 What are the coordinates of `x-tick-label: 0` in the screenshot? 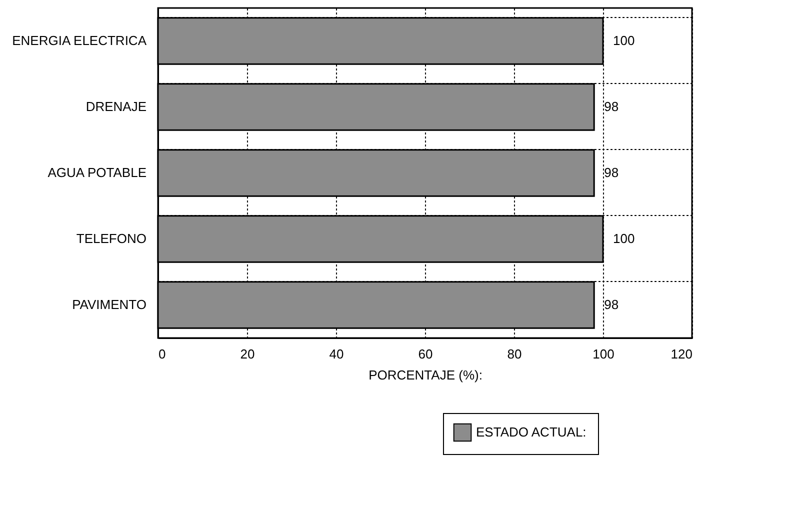 It's located at (162, 354).